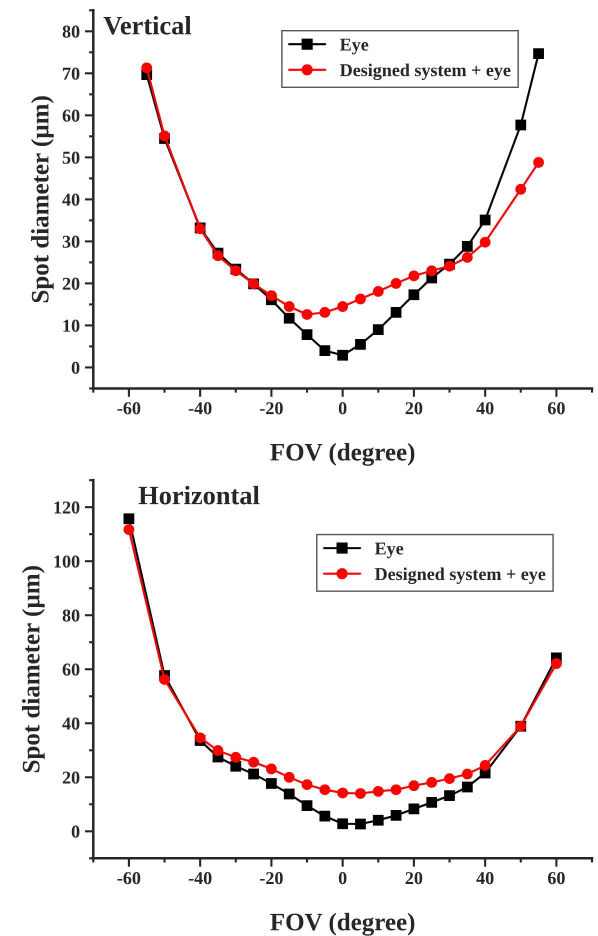 The width and height of the screenshot is (598, 936). Describe the element at coordinates (148, 25) in the screenshot. I see `chart-title: Vertical` at that location.